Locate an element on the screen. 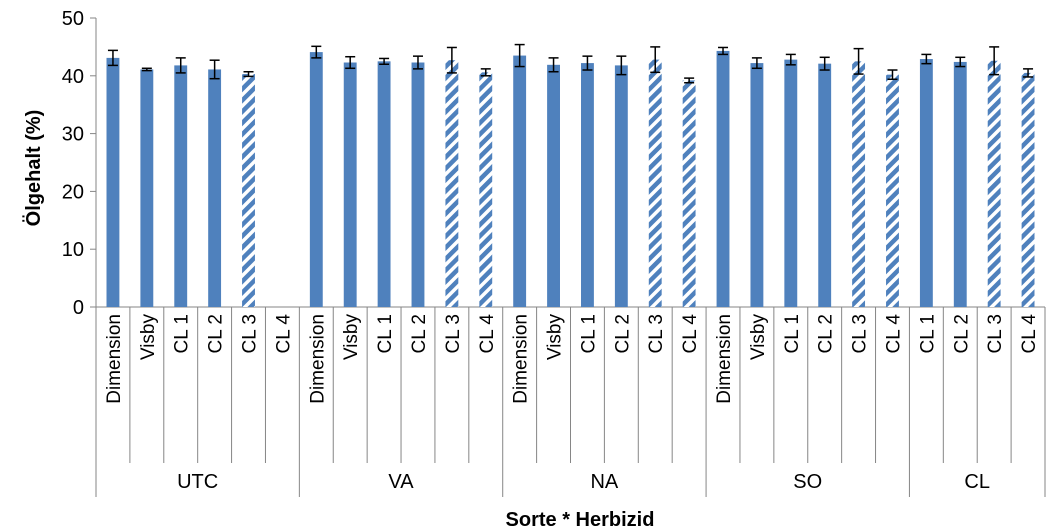 The image size is (1049, 531). bar-va-cl2 is located at coordinates (418, 185).